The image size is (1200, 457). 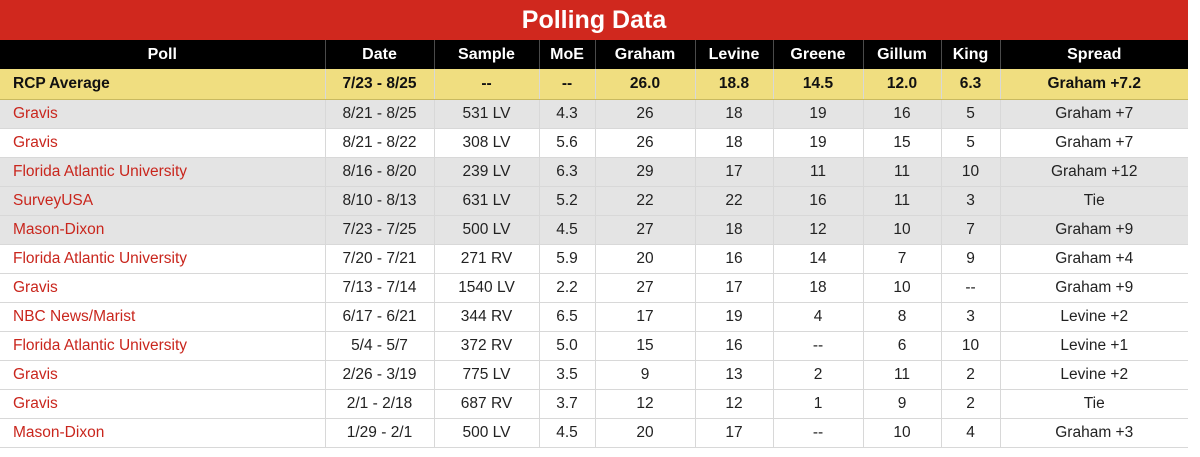 What do you see at coordinates (818, 172) in the screenshot?
I see `greene-cell: 11` at bounding box center [818, 172].